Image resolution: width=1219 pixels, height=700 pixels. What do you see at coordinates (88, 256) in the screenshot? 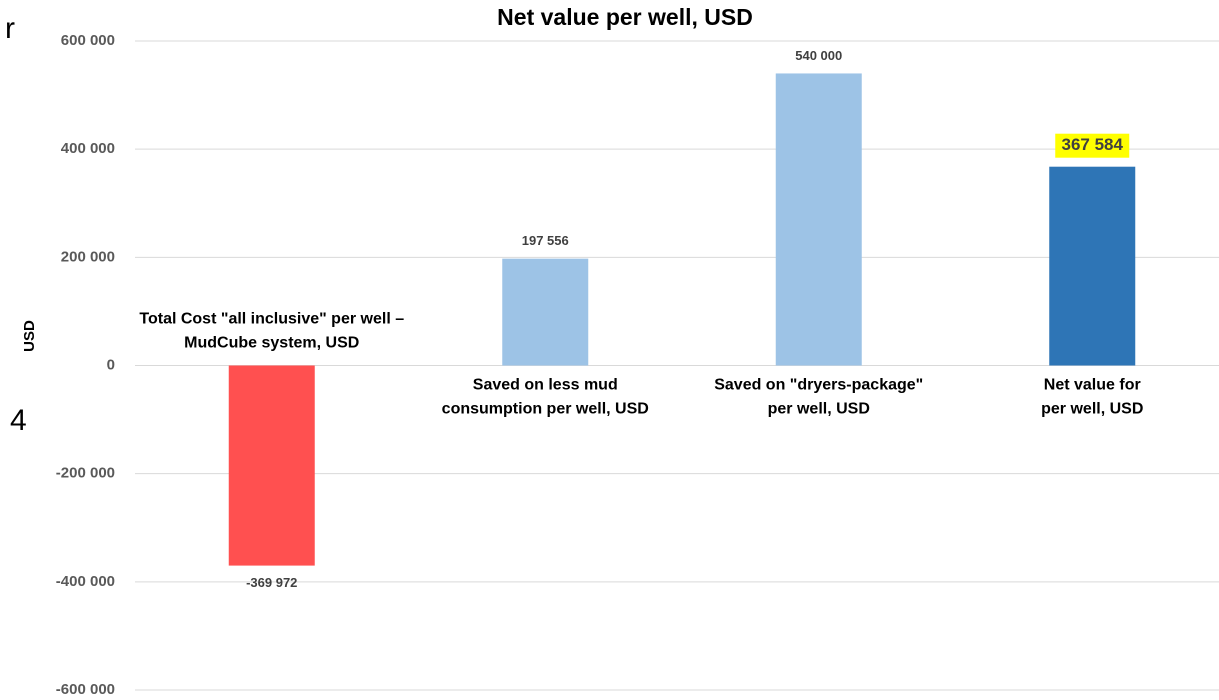
I see `y-tick-label: 200 000` at bounding box center [88, 256].